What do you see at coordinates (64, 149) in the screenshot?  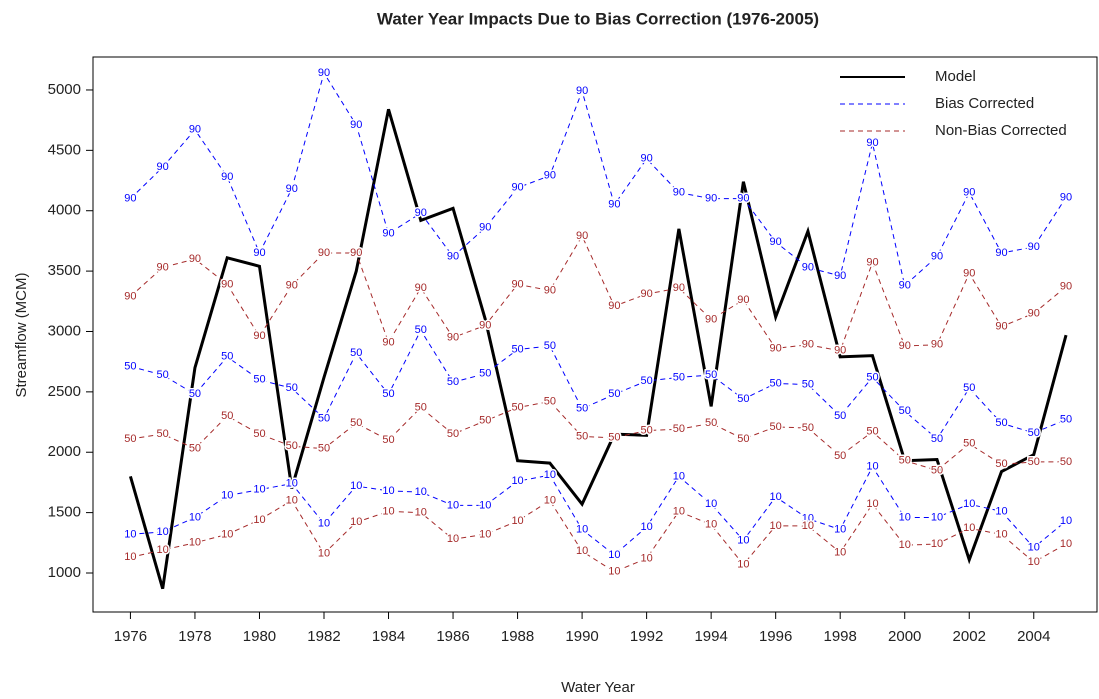 I see `y-tick-label: 4500` at bounding box center [64, 149].